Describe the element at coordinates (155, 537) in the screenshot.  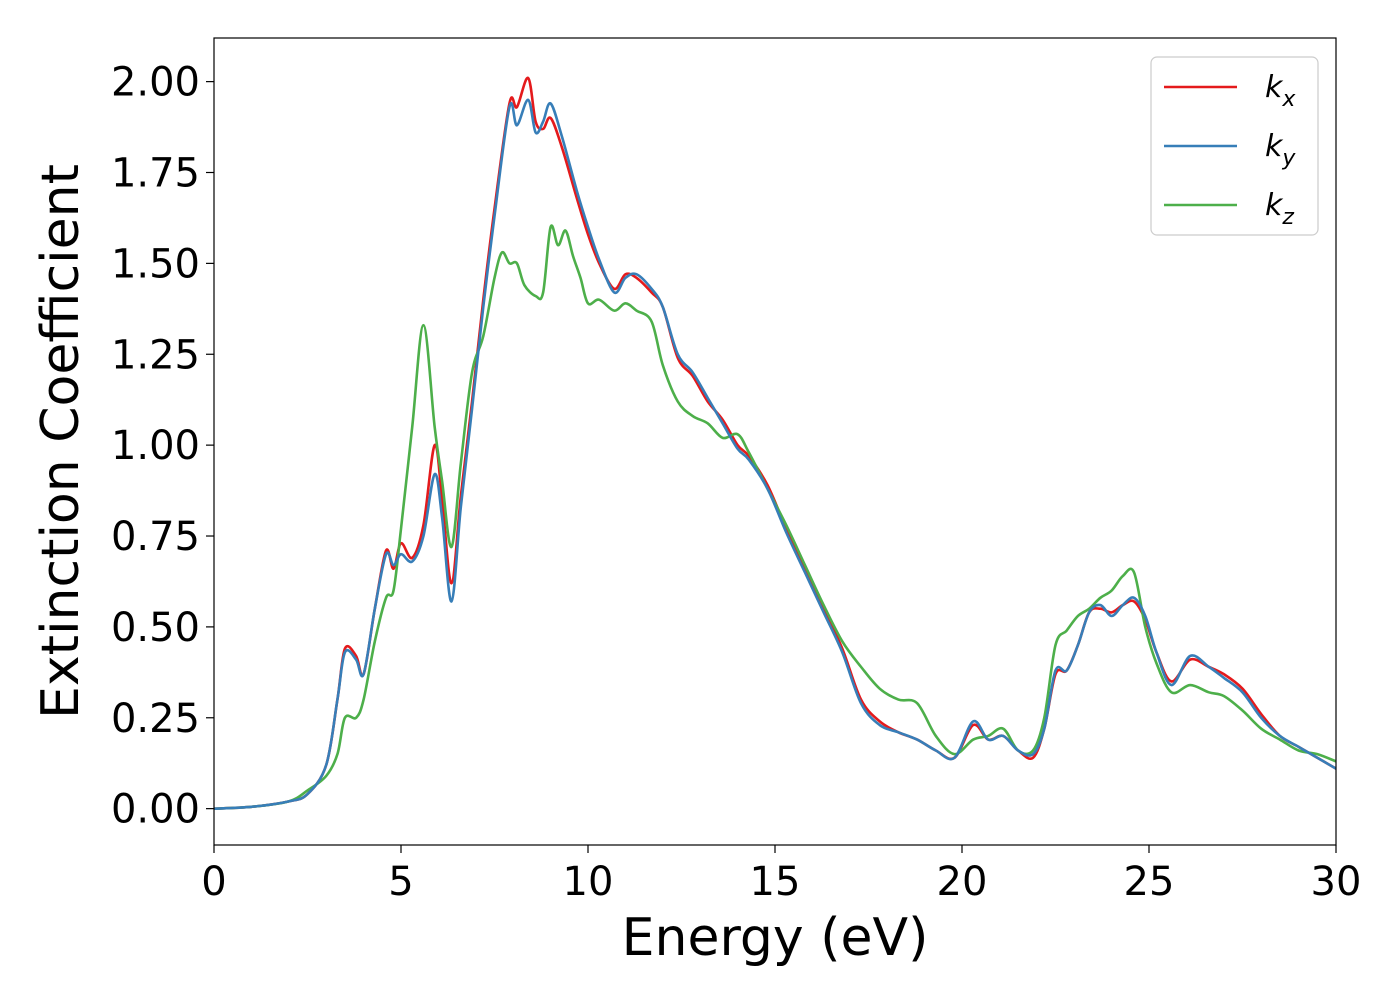
I see `y-tick-label: 0.75` at that location.